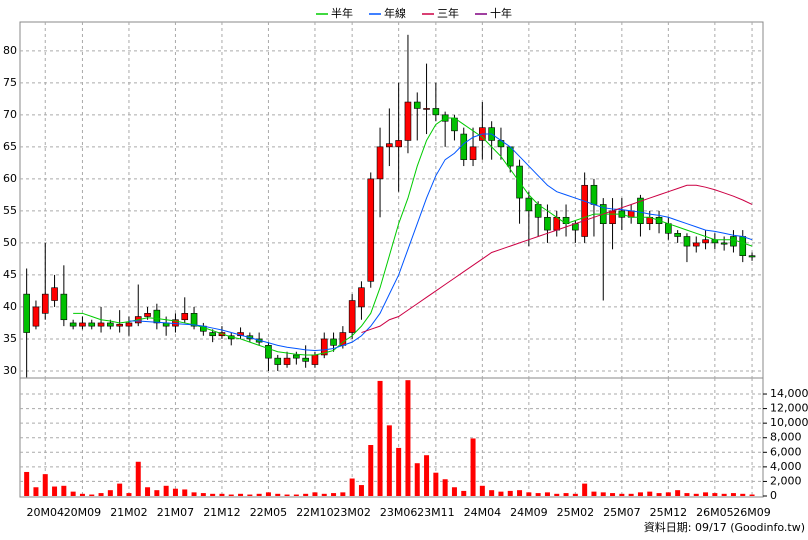 The height and width of the screenshot is (540, 808). Describe the element at coordinates (129, 512) in the screenshot. I see `x-tick-label: 21M02` at that location.